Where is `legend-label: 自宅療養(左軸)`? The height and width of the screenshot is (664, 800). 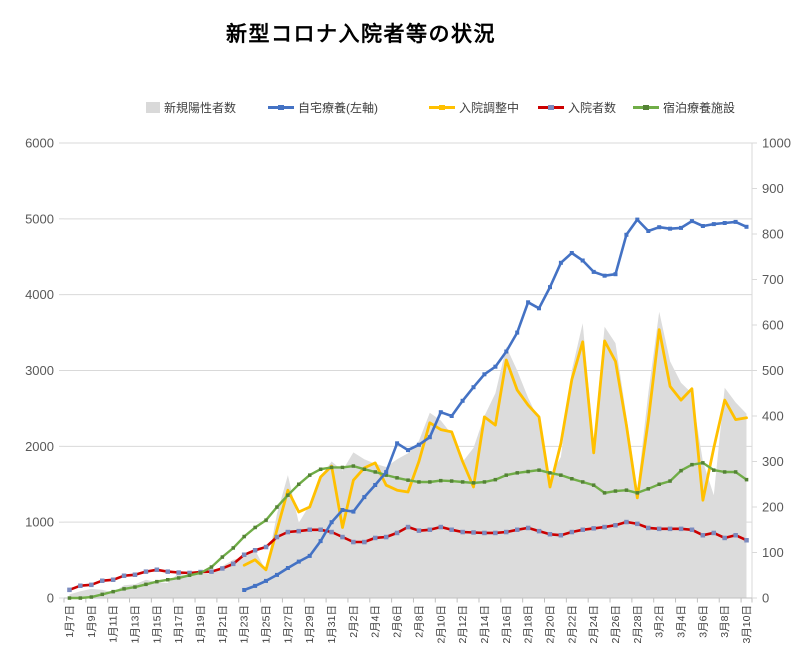 legend-label: 自宅療養(左軸) is located at coordinates (338, 107).